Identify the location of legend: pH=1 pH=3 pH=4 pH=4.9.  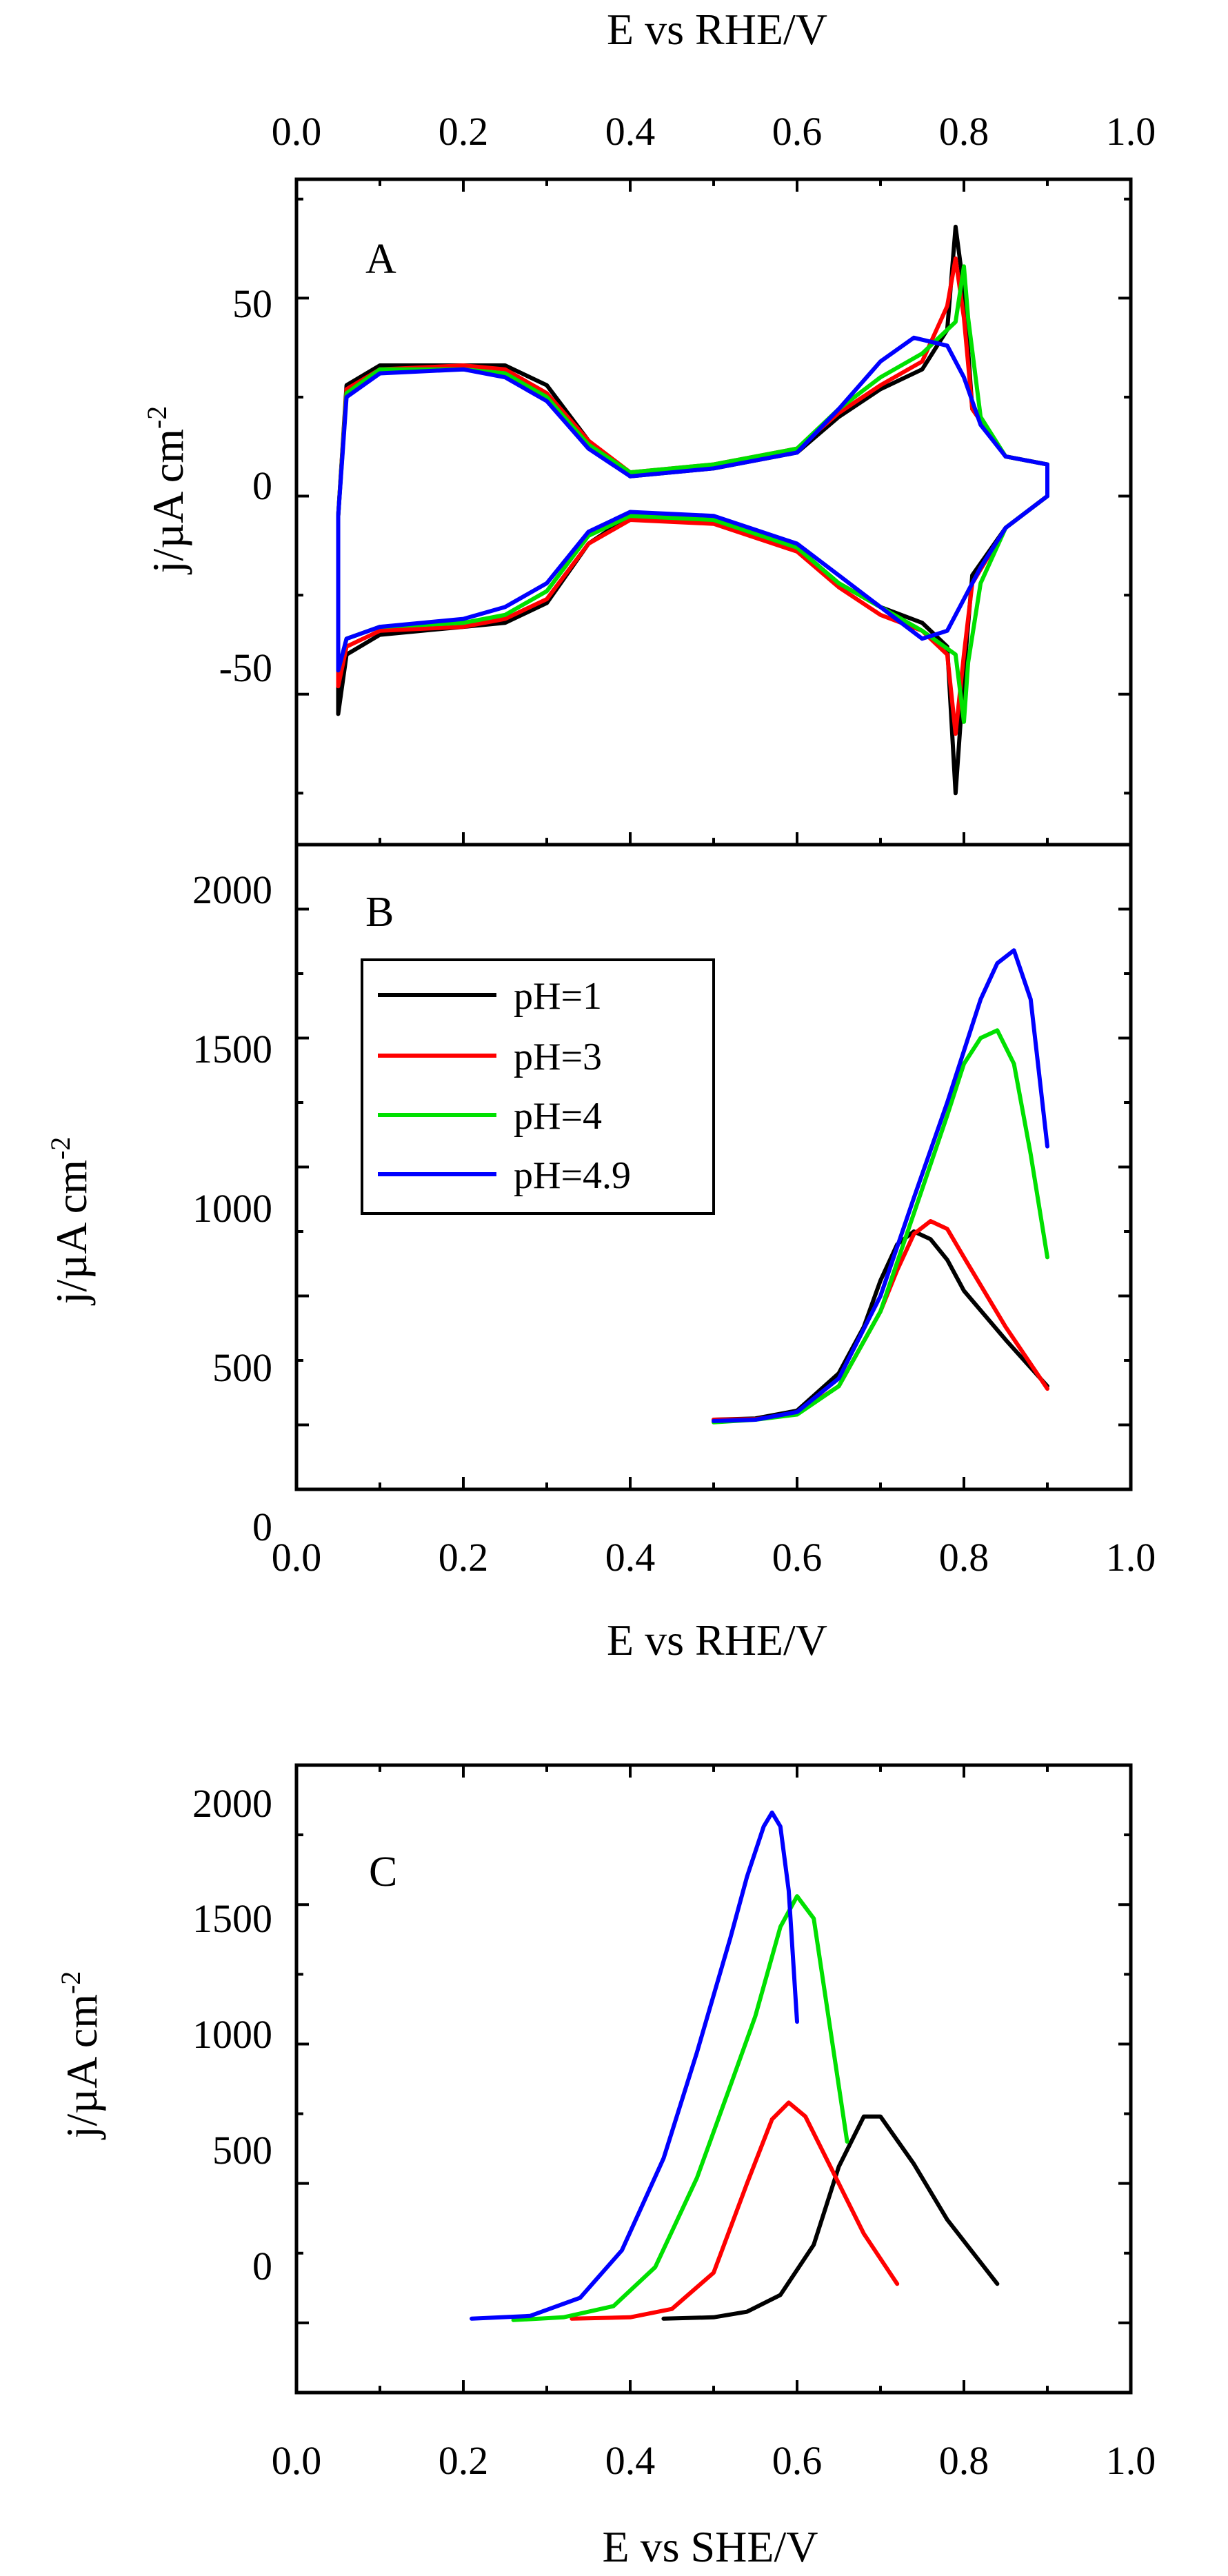
(538, 1086).